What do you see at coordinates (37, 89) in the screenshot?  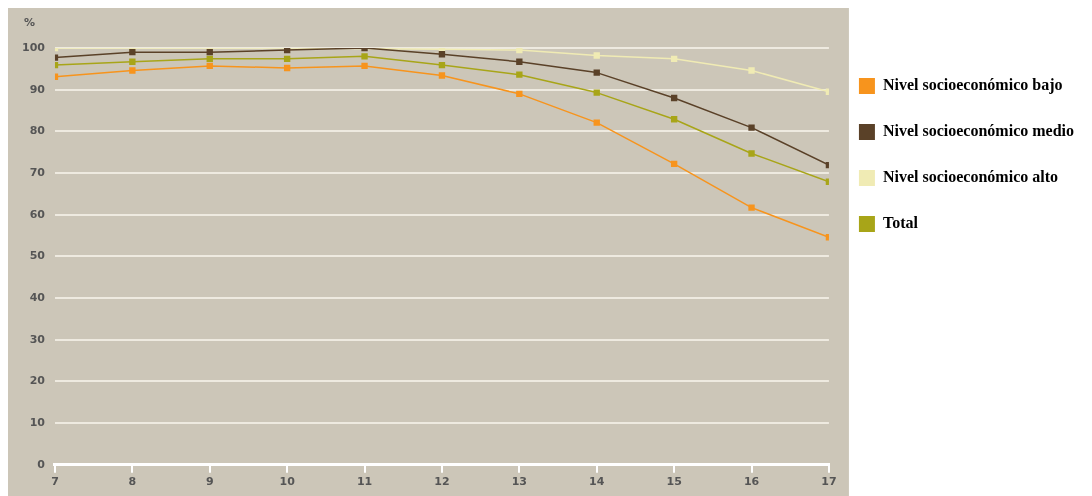 I see `y-tick-label: 90` at bounding box center [37, 89].